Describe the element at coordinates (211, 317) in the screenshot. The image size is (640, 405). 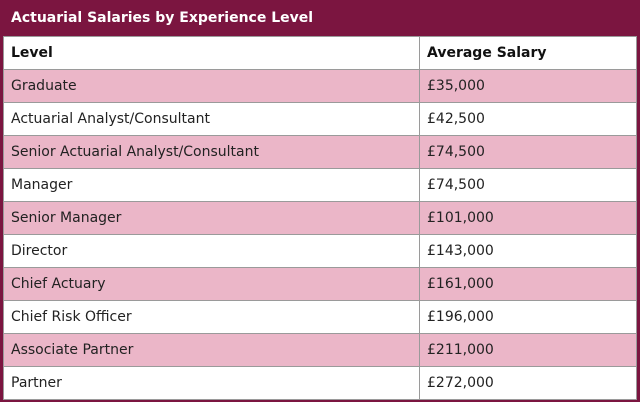
I see `level-cell: Chief Risk Officer` at that location.